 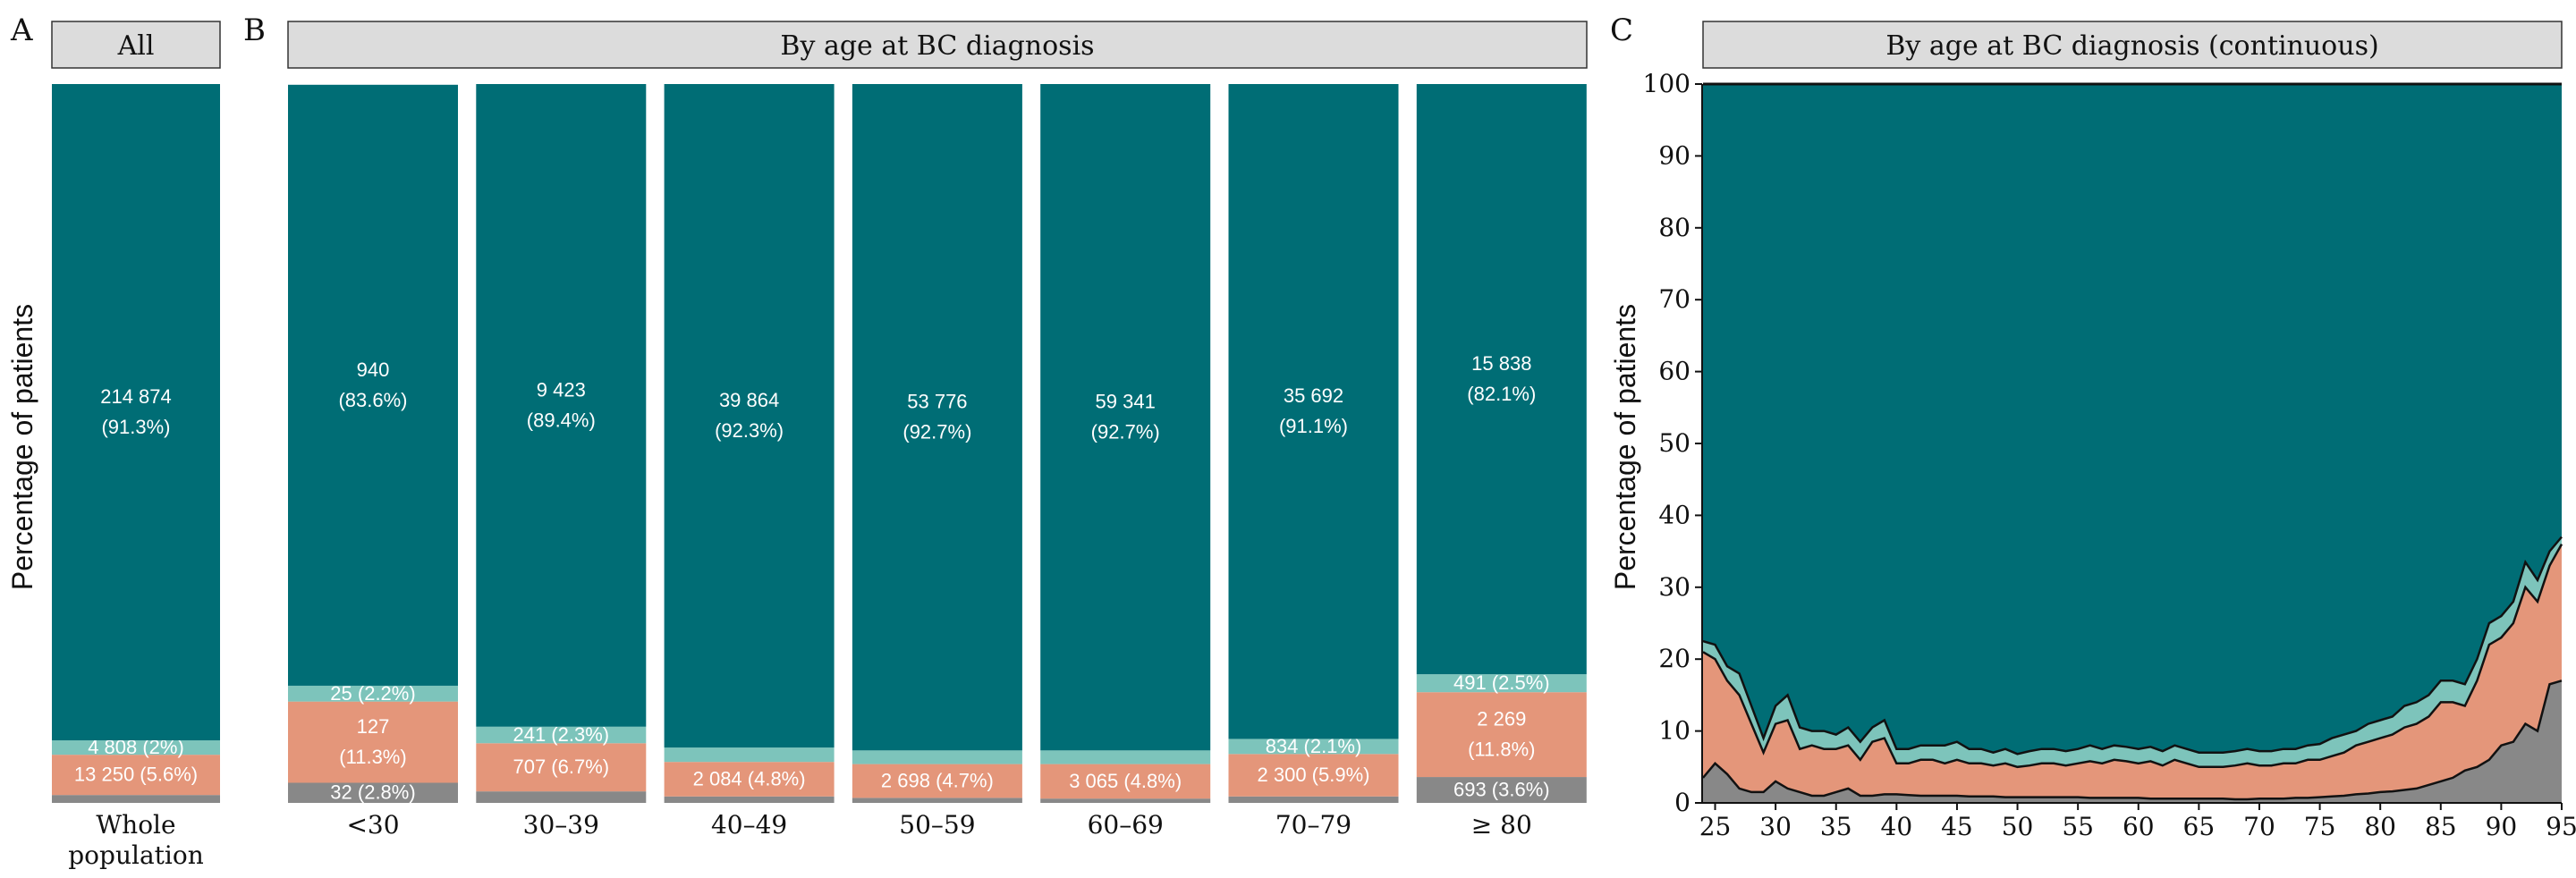 I want to click on b-label-3-salmon: 2 698 (4.7%), so click(x=937, y=780).